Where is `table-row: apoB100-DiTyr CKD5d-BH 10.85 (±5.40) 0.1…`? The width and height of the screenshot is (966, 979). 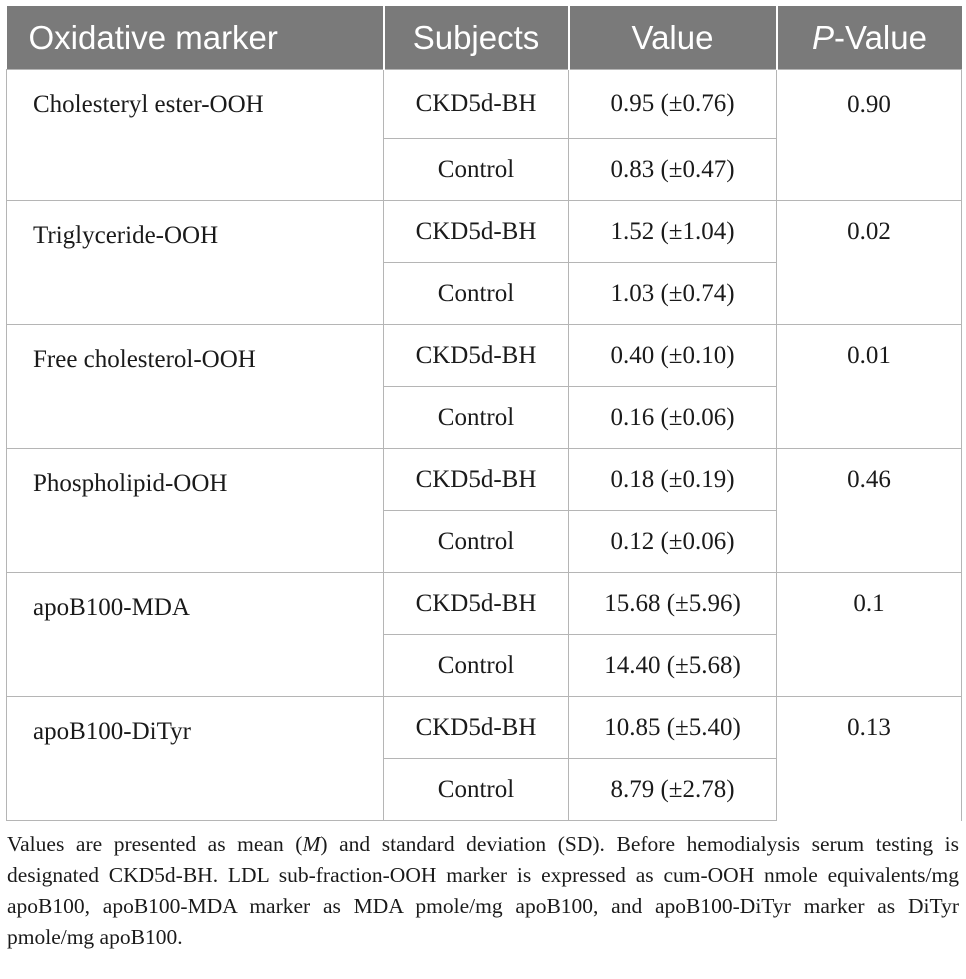
table-row: apoB100-DiTyr CKD5d-BH 10.85 (±5.40) 0.1… is located at coordinates (484, 758).